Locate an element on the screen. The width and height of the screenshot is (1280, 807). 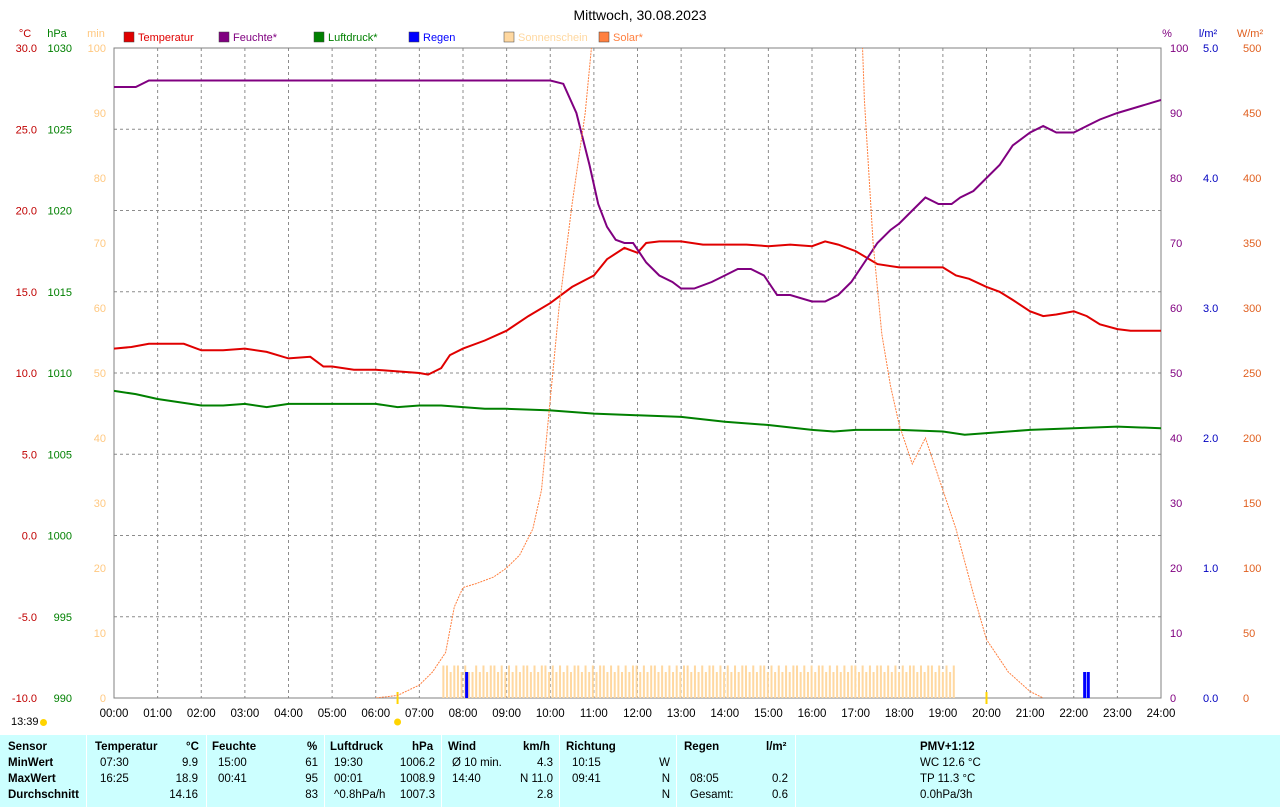
tick-label-temp: 5.0 is located at coordinates (29, 455).